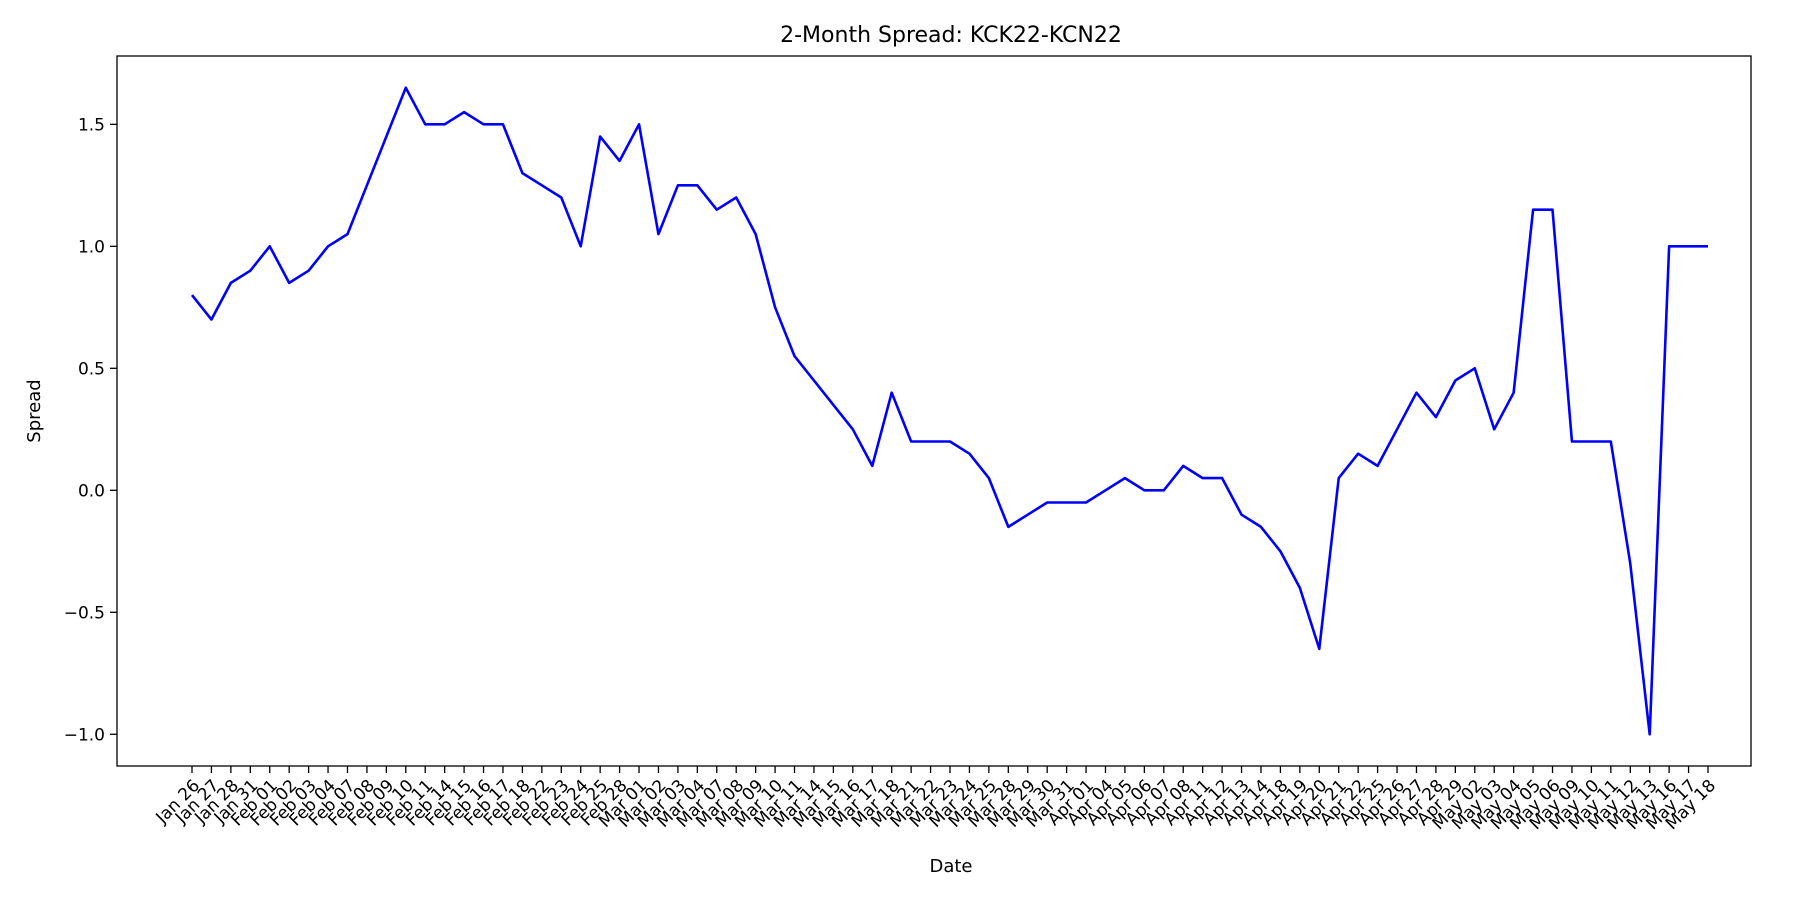  Describe the element at coordinates (950, 866) in the screenshot. I see `x-axis-label: Date` at that location.